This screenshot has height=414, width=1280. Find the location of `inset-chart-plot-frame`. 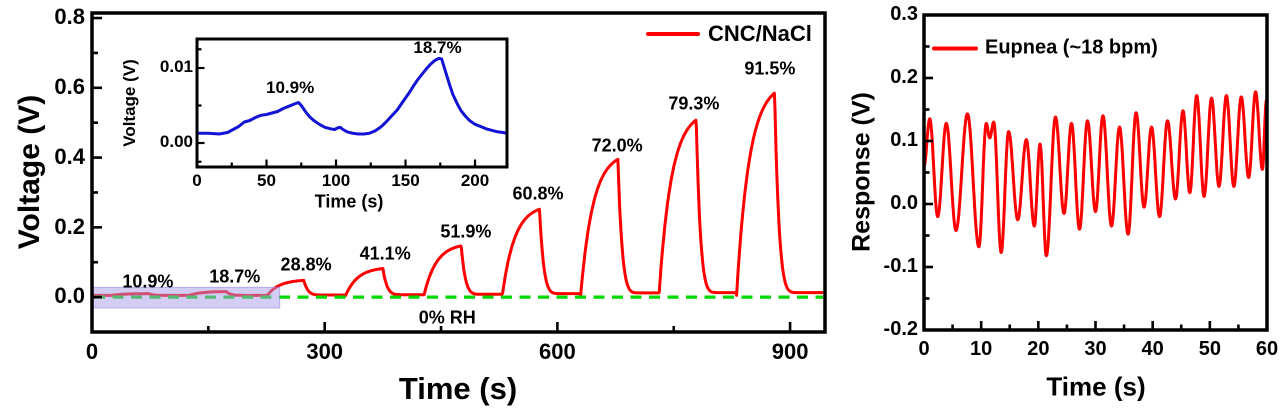

inset-chart-plot-frame is located at coordinates (352, 103).